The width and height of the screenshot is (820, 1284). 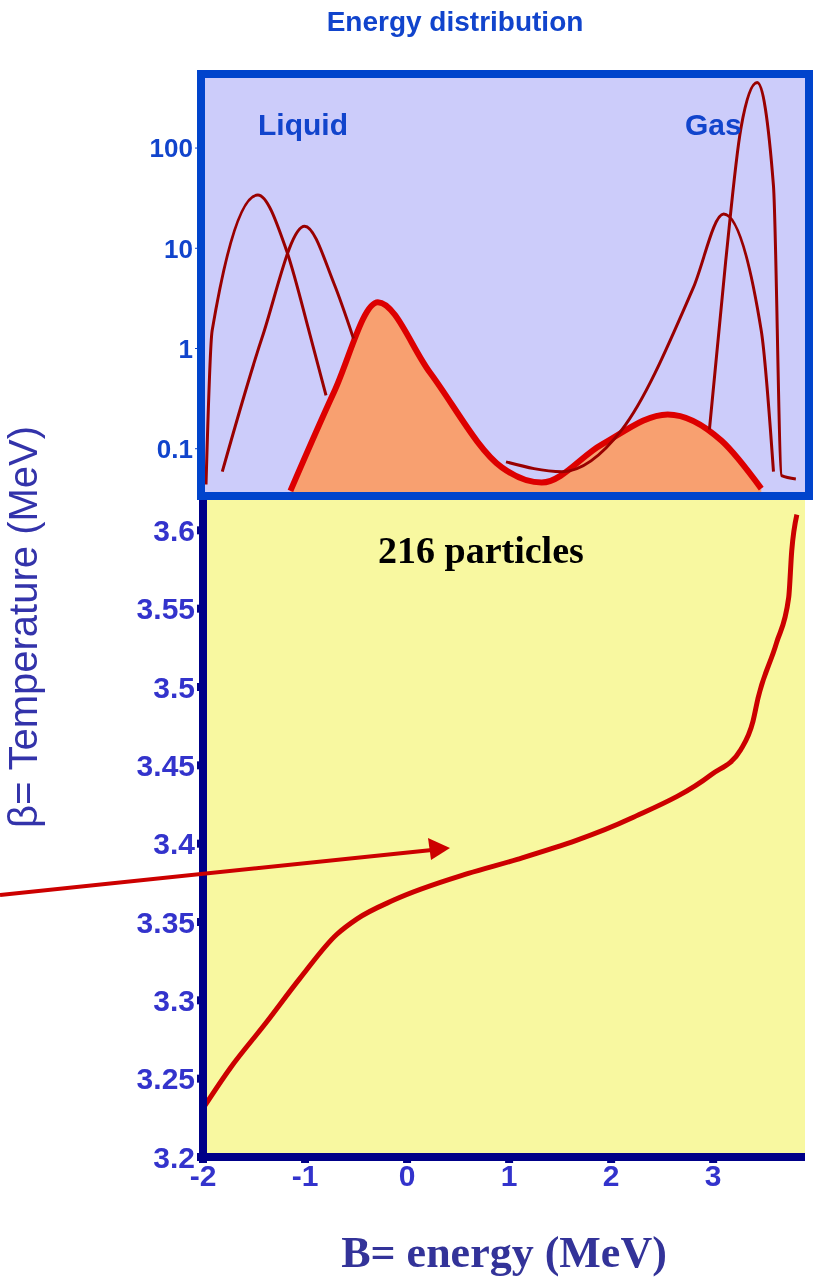 I want to click on y-tick-label: 3.3, so click(x=174, y=1000).